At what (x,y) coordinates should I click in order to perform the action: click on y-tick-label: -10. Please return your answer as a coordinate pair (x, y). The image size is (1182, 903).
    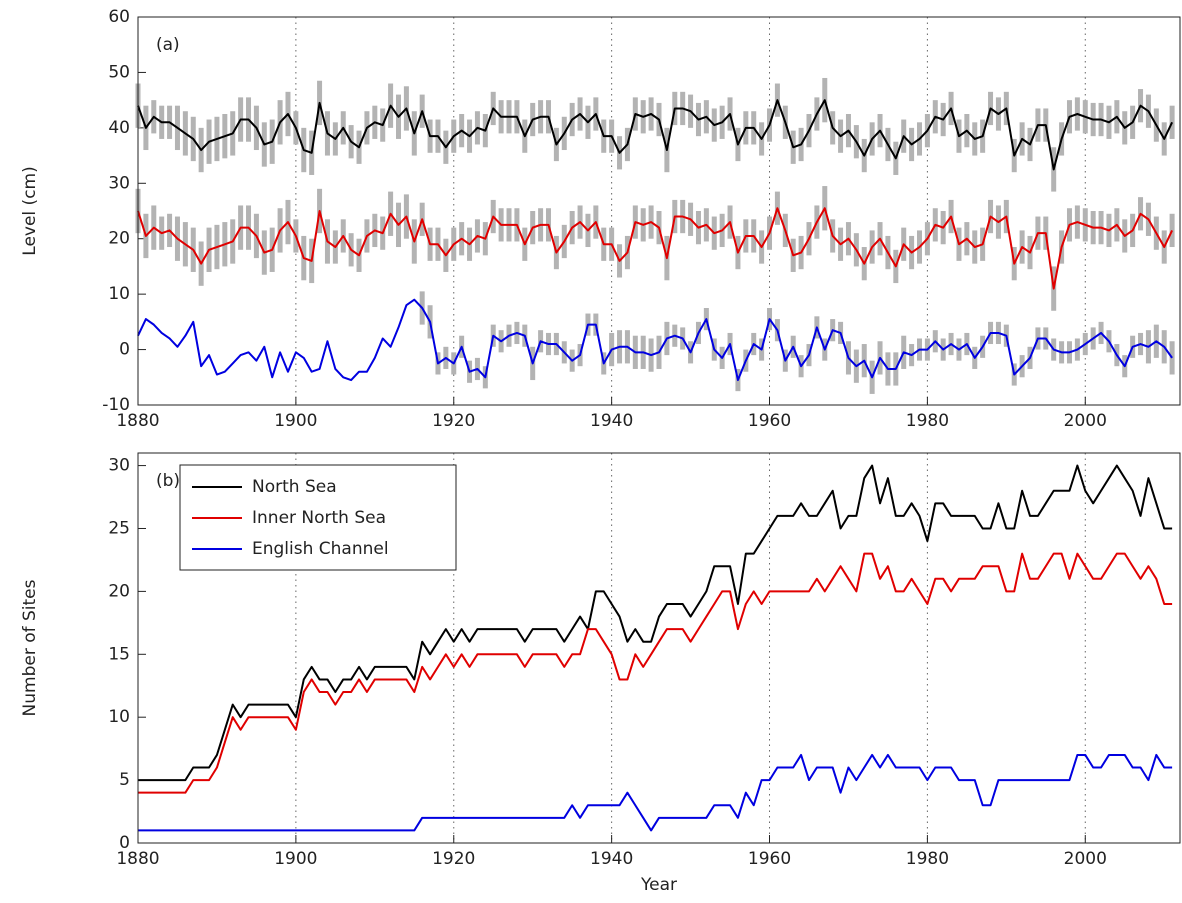
    Looking at the image, I should click on (116, 405).